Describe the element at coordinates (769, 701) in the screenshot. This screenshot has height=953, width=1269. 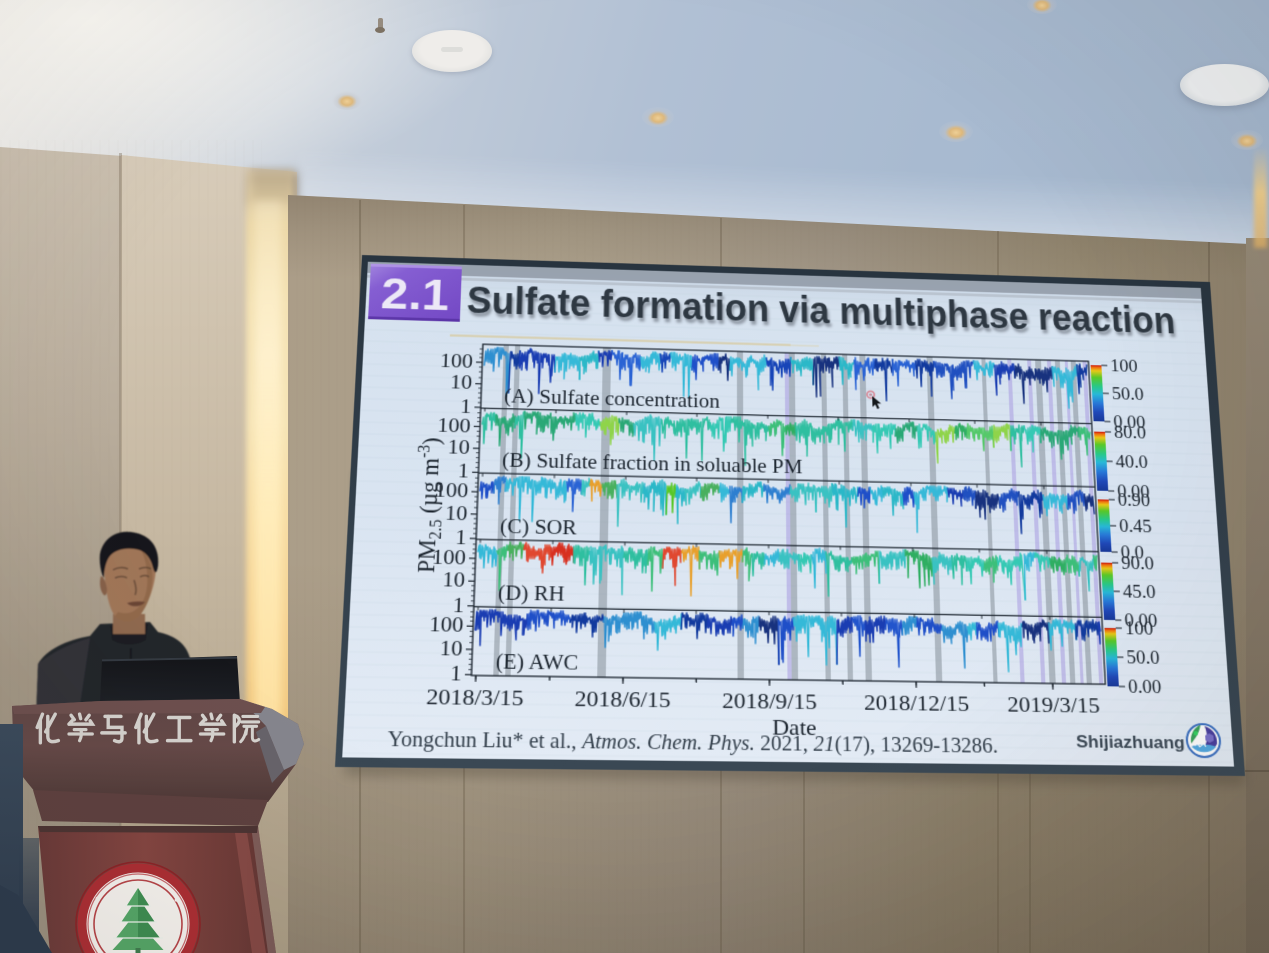
I see `svg-text: 2018/9/15` at that location.